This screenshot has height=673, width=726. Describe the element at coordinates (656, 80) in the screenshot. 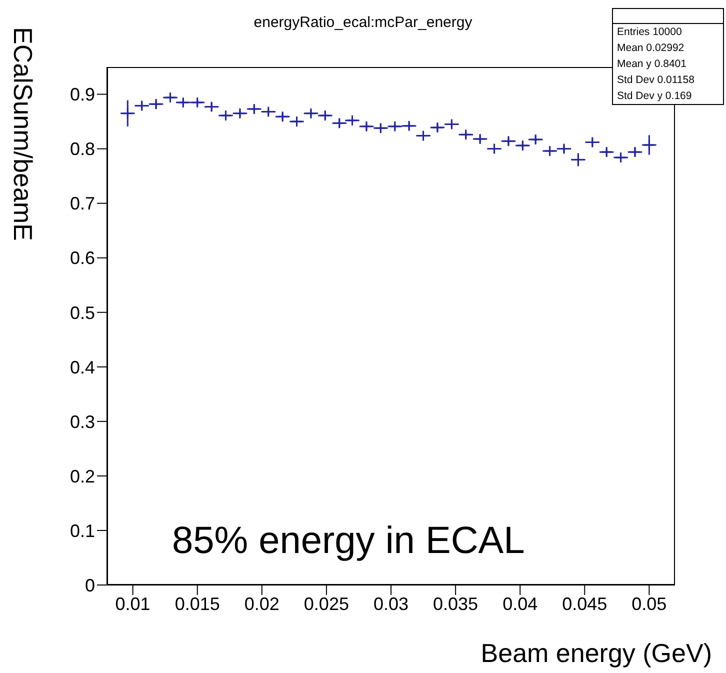

I see `annotation: Std Dev 0.01158` at that location.